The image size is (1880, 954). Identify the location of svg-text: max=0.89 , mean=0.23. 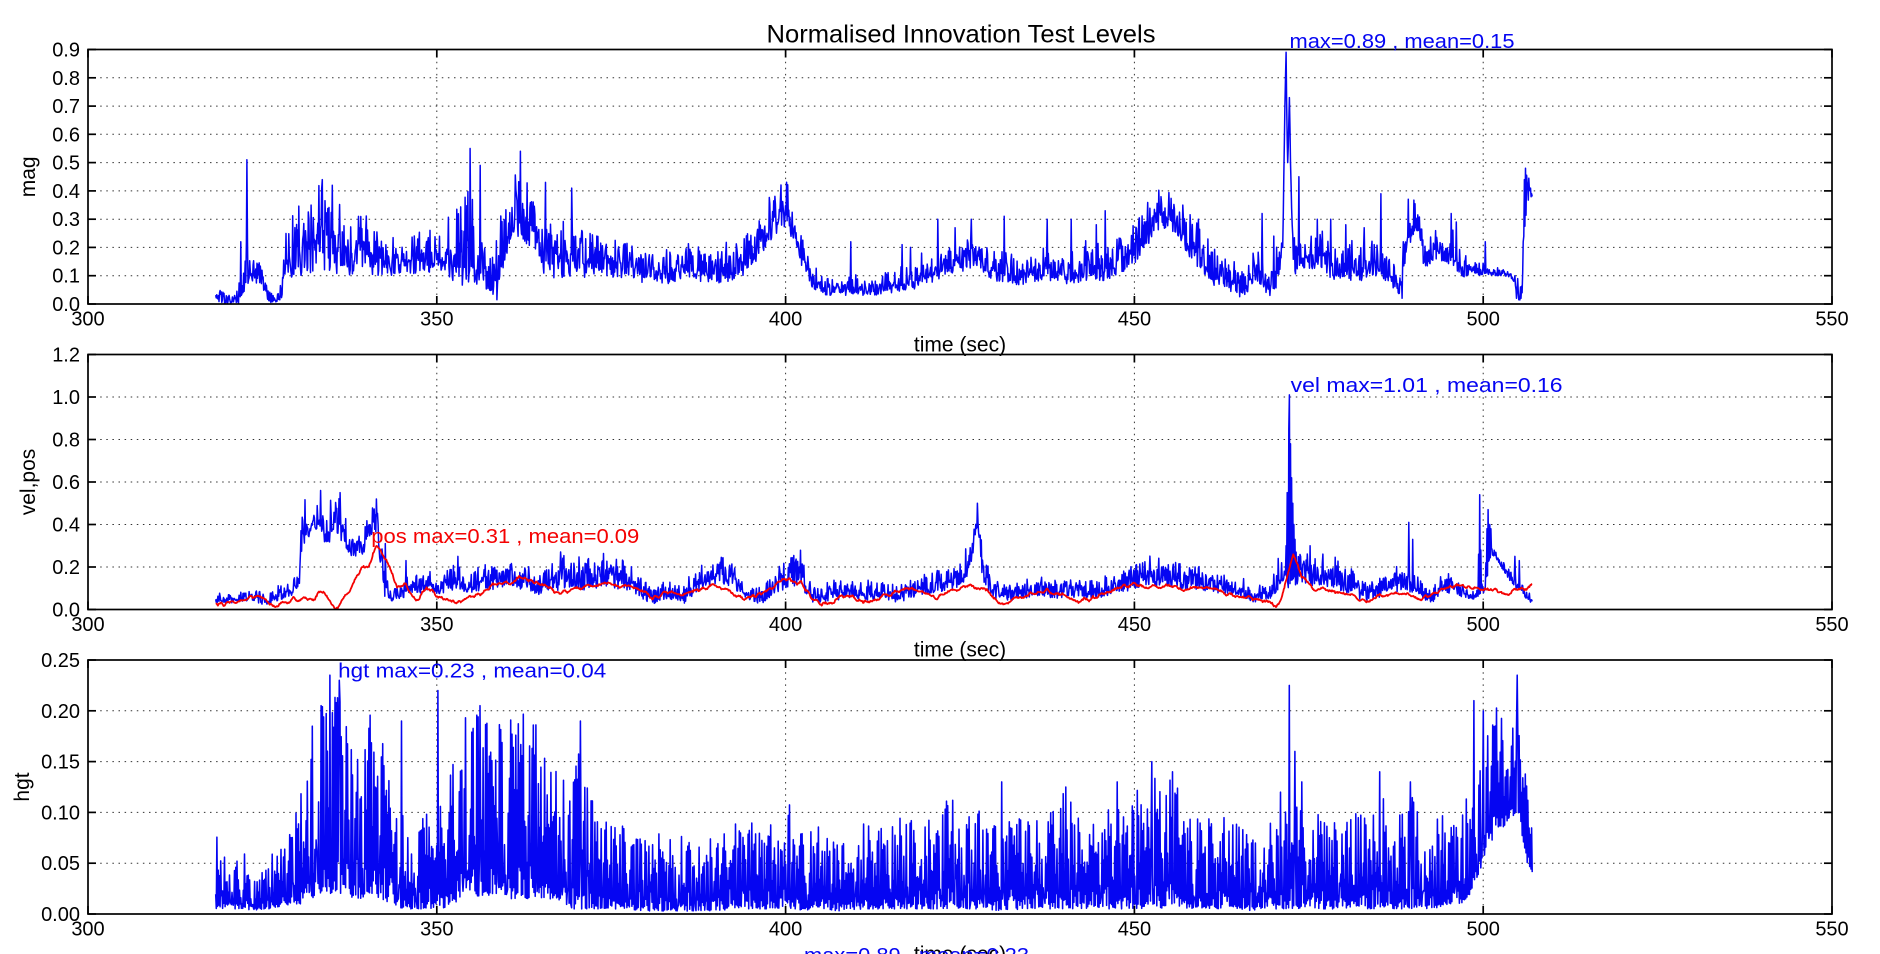
(916, 949).